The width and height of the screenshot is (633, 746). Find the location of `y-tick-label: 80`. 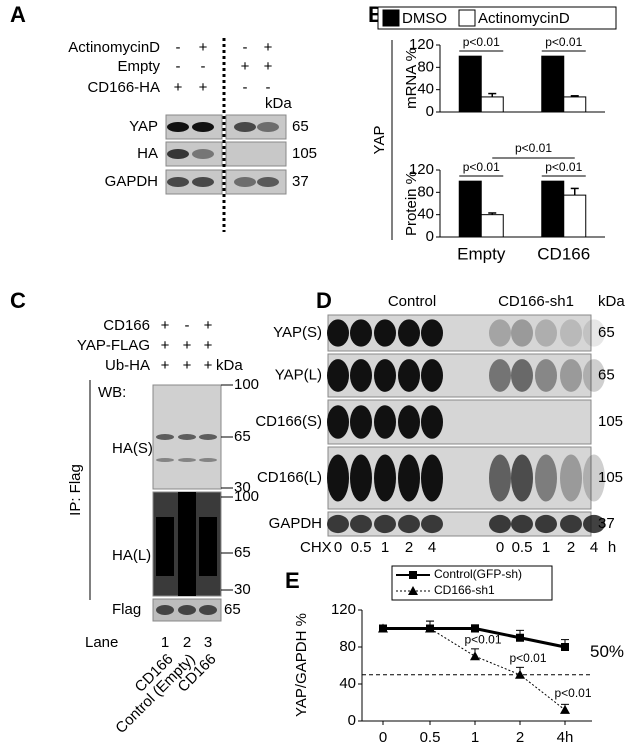

y-tick-label: 80 is located at coordinates (347, 646).